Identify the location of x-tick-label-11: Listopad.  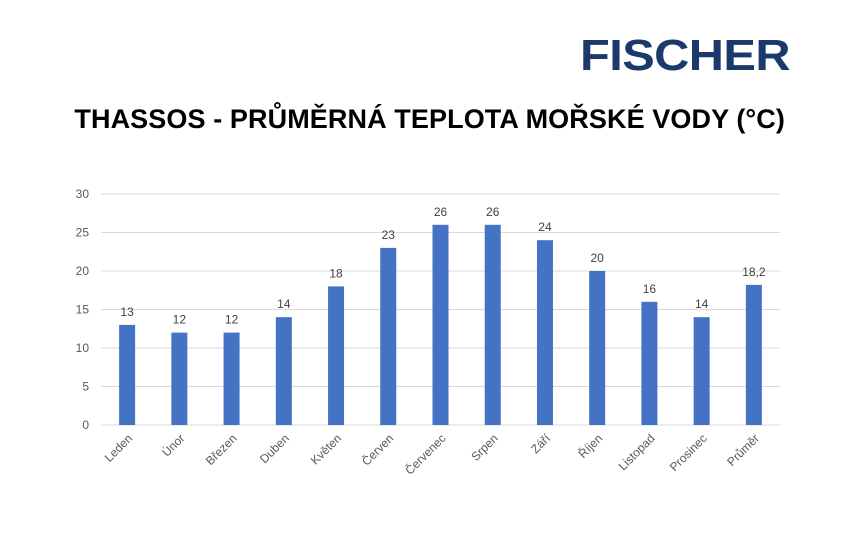
(637, 452).